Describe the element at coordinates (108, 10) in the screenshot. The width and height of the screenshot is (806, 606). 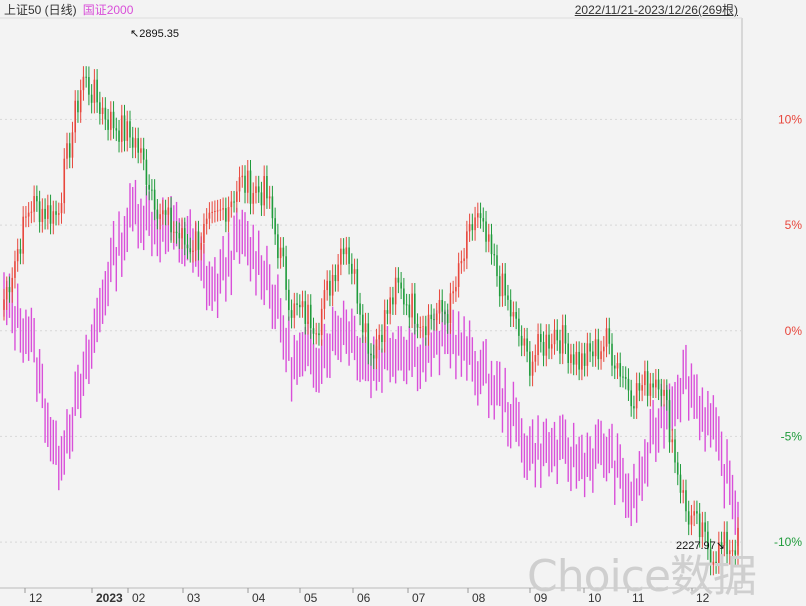
I see `legend-series-2: 国证2000` at that location.